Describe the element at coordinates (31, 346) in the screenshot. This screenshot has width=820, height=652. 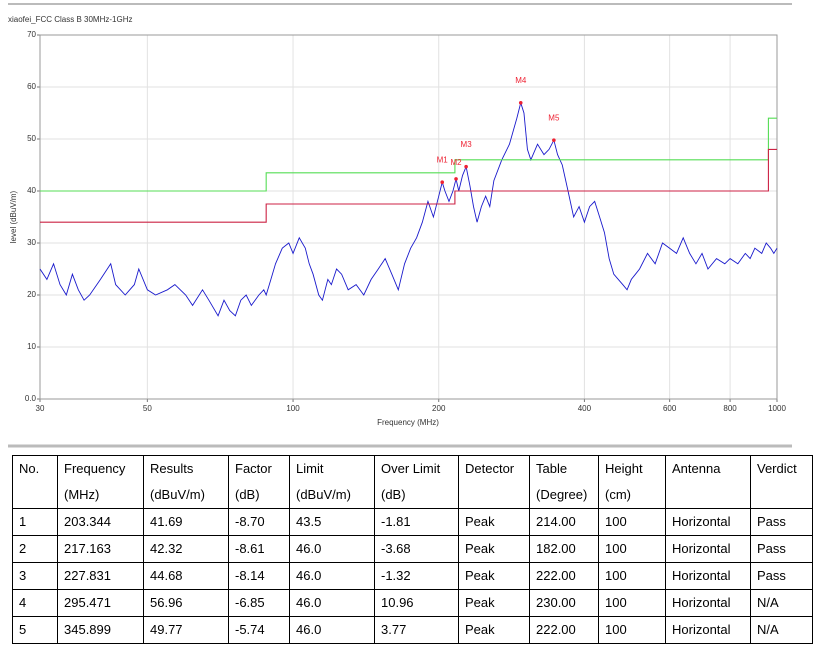
I see `y-tick-label: 10` at that location.